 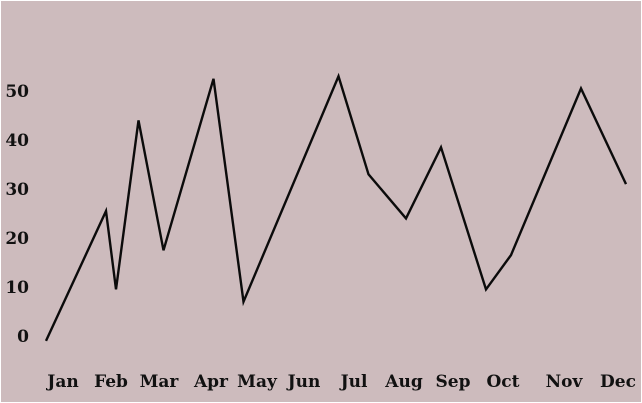 What do you see at coordinates (17, 288) in the screenshot?
I see `y-tick-label: 10` at bounding box center [17, 288].